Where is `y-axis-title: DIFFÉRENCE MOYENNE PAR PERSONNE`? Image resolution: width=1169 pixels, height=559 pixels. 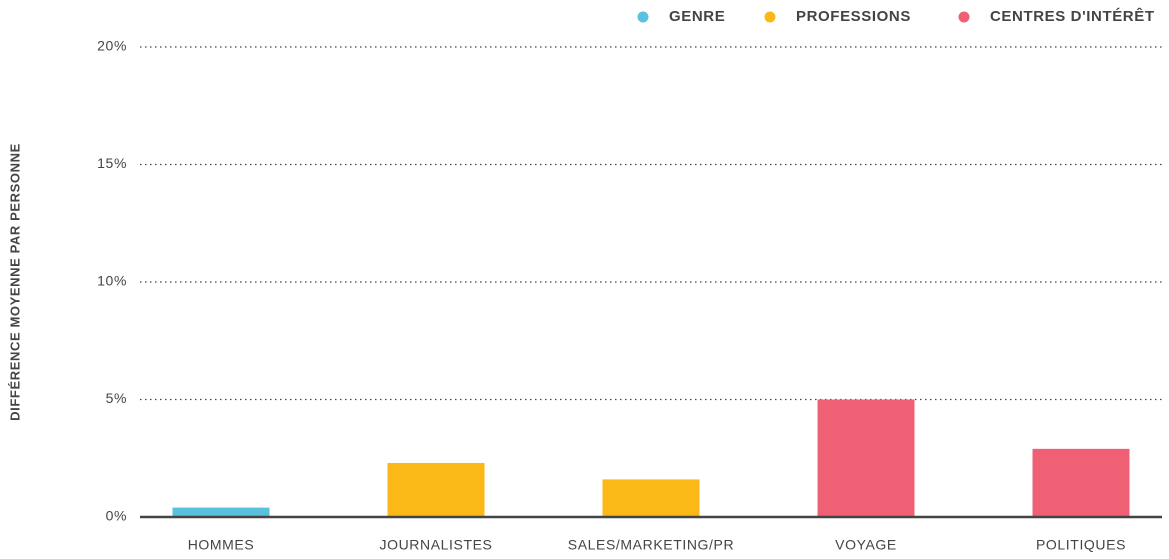
y-axis-title: DIFFÉRENCE MOYENNE PAR PERSONNE is located at coordinates (14, 282).